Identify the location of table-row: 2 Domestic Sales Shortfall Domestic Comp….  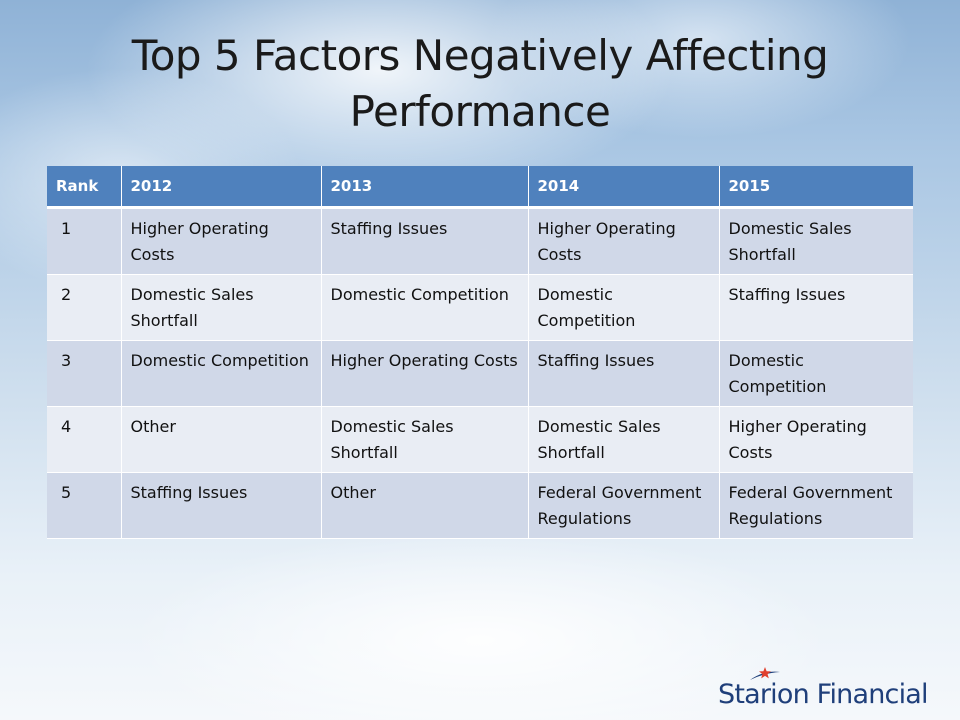
(480, 307).